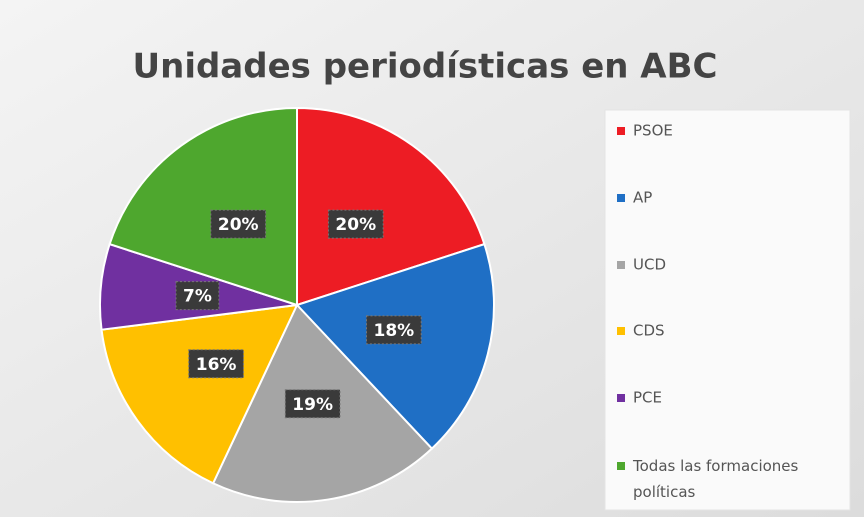 This screenshot has height=517, width=864. Describe the element at coordinates (653, 131) in the screenshot. I see `legend-label: PSOE` at that location.